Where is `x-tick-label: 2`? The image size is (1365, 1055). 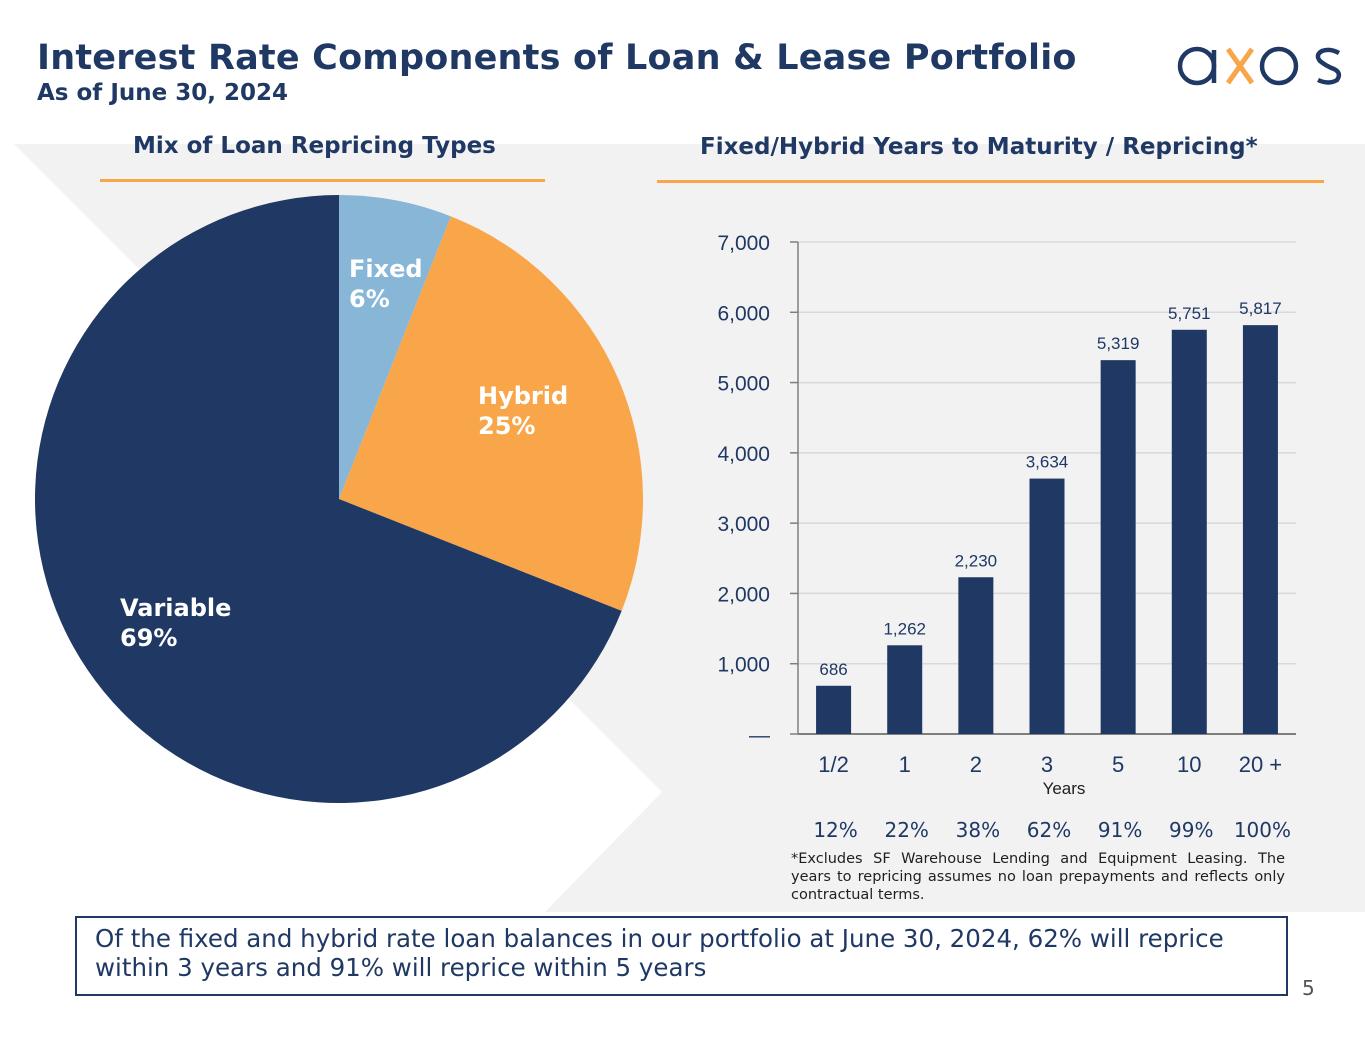 x-tick-label: 2 is located at coordinates (976, 764).